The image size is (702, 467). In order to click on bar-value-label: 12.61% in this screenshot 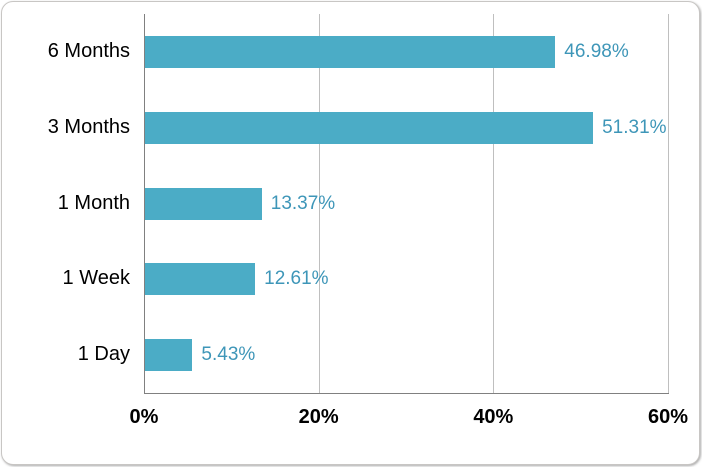, I will do `click(296, 279)`.